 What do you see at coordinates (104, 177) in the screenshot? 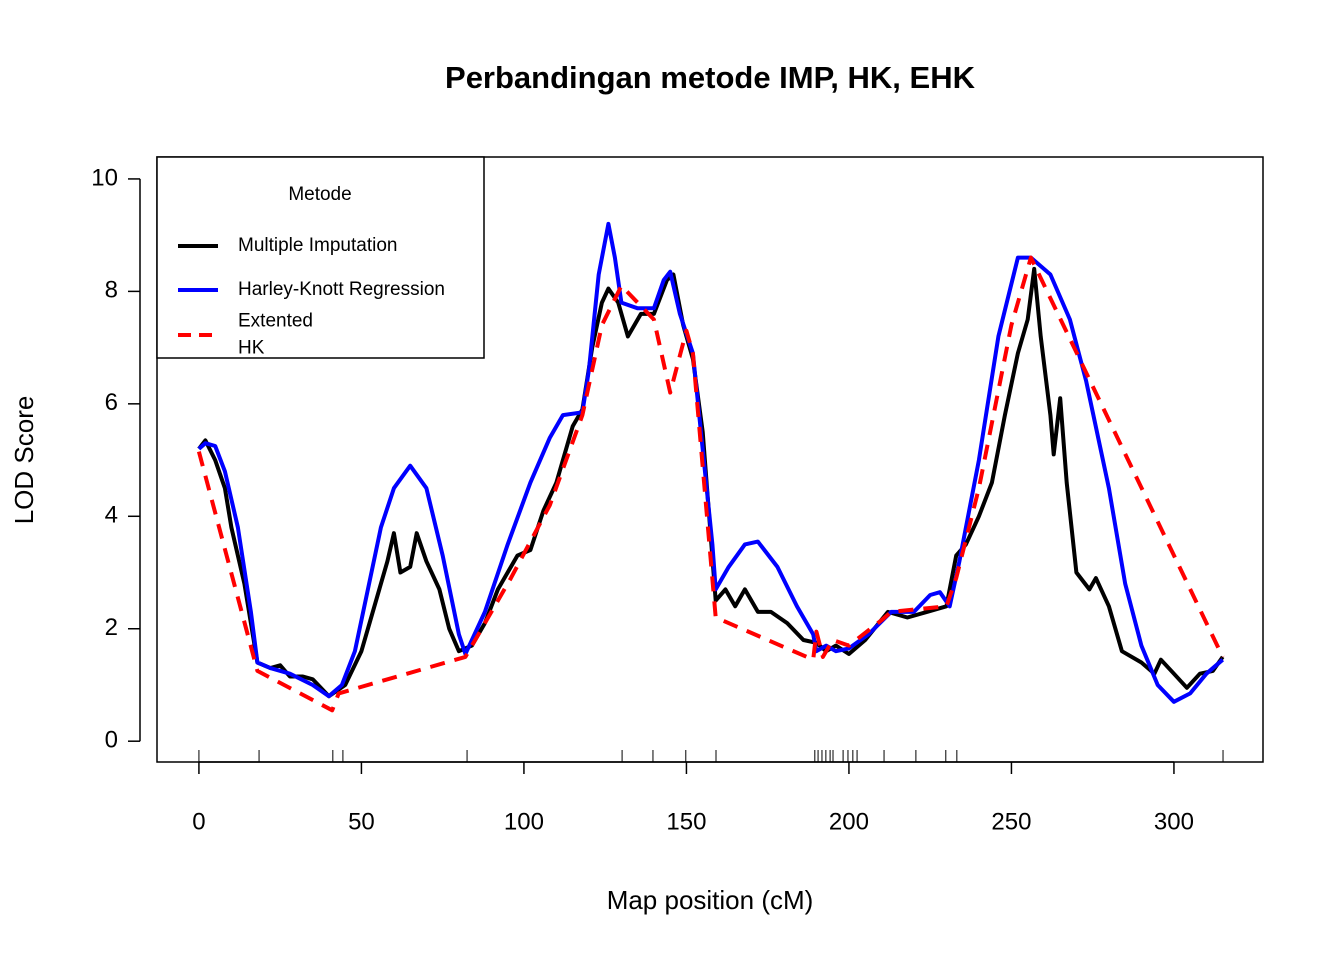
I see `y-tick-label: 10` at bounding box center [104, 177].